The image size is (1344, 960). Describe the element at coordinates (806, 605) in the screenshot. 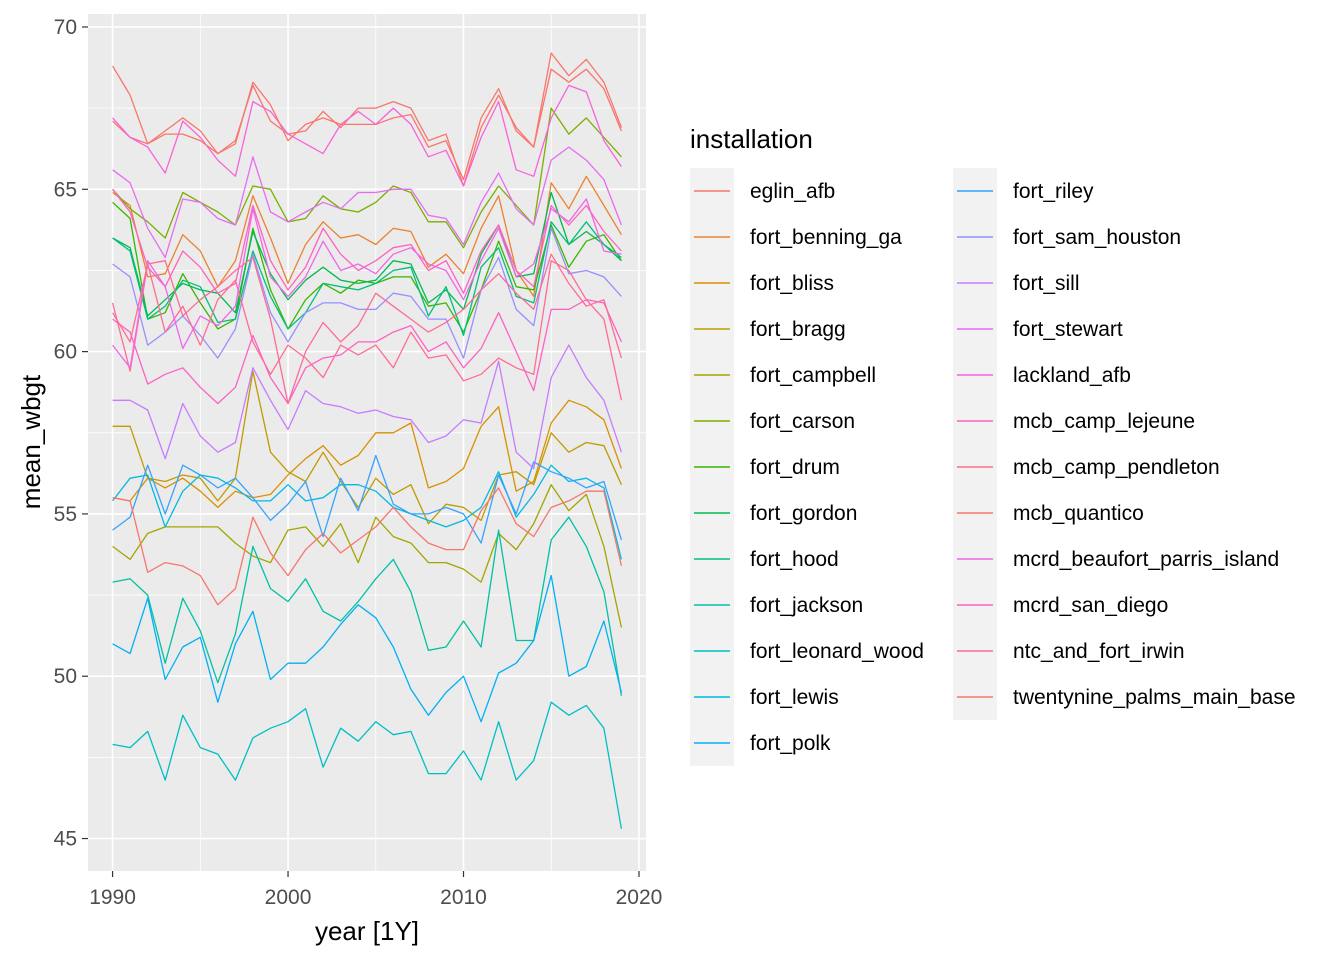

I see `legend-label: fort_jackson` at that location.